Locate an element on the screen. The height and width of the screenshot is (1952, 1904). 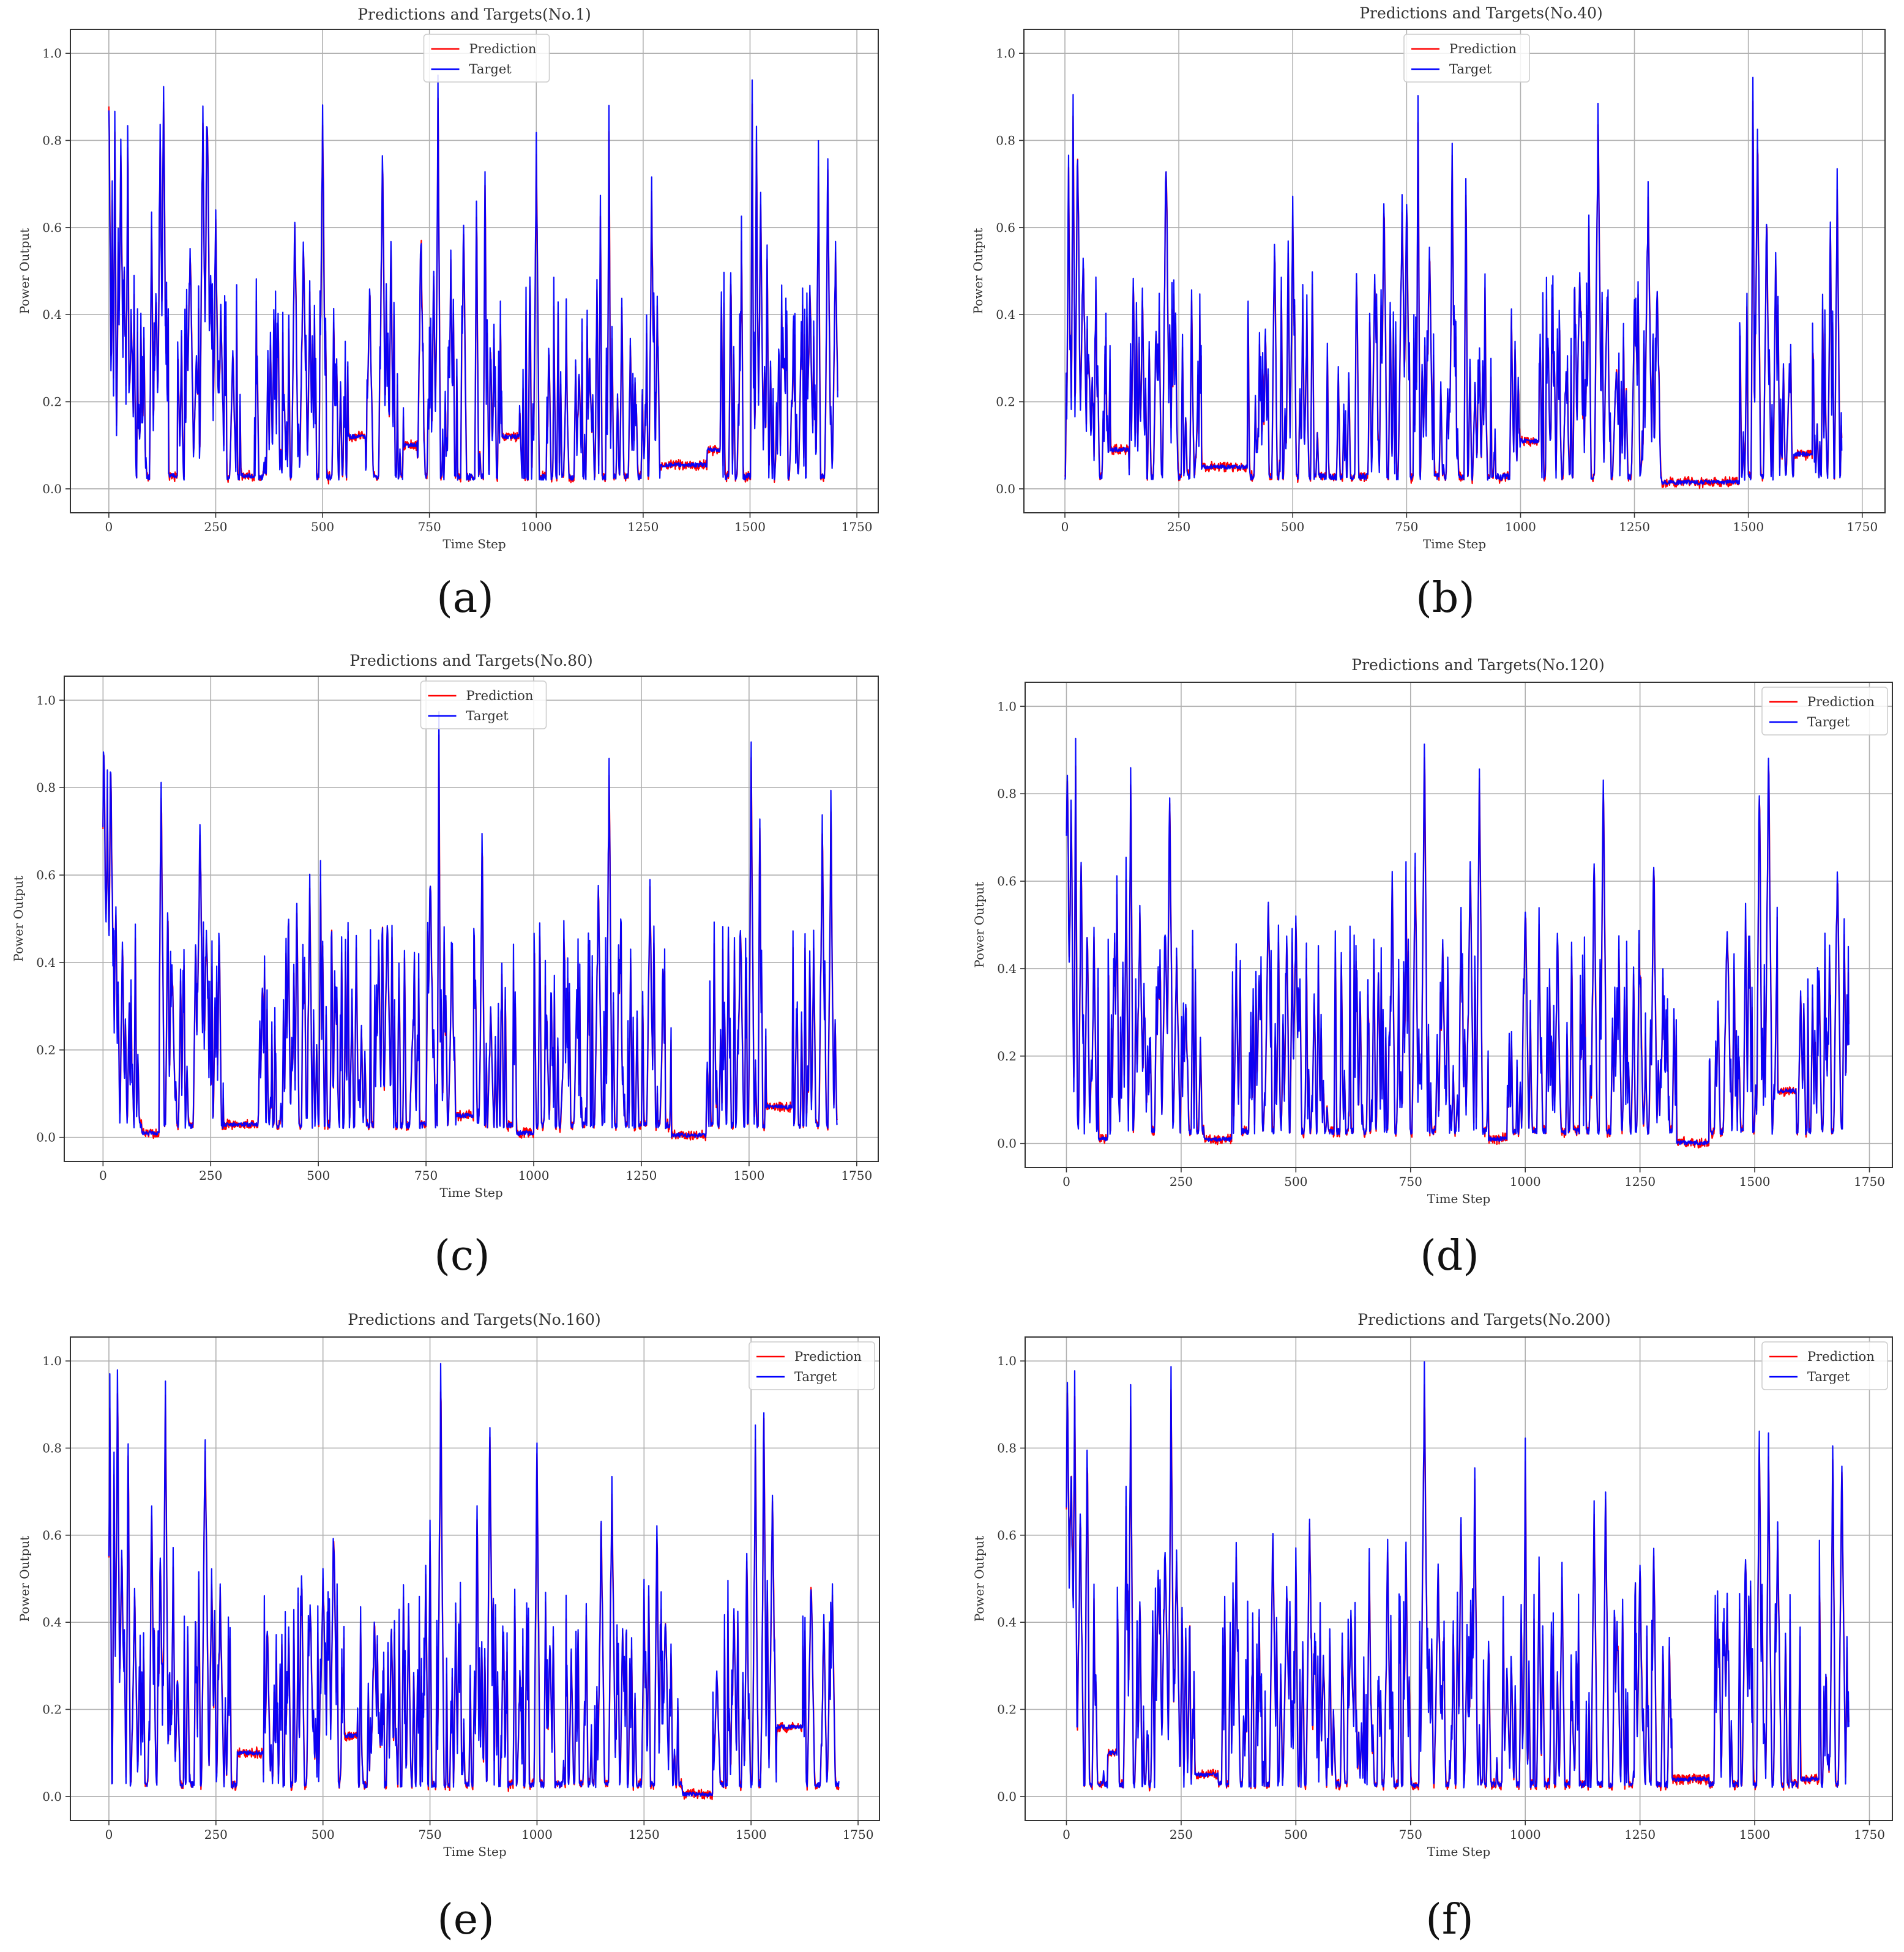
chart-title: Predictions and Targets(No.120) is located at coordinates (1477, 665).